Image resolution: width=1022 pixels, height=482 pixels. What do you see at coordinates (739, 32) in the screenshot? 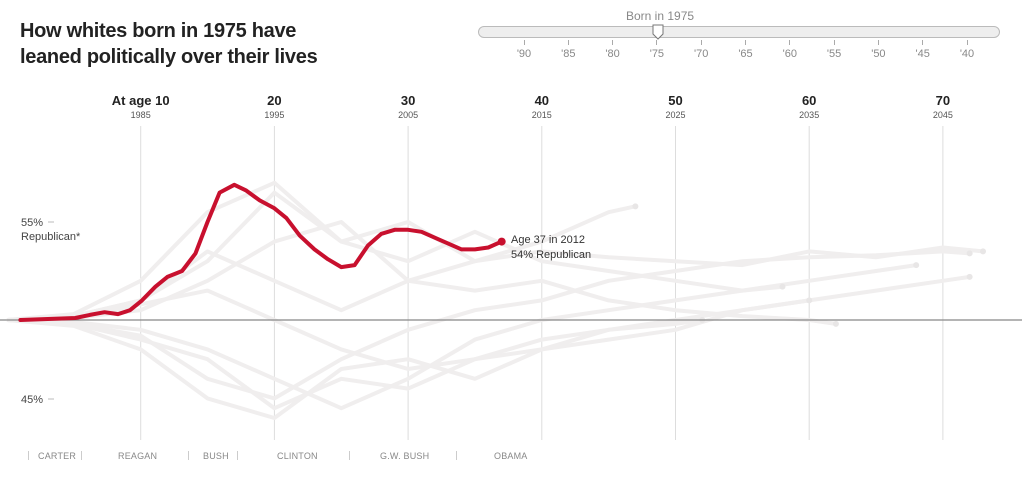
I see `birth-year-slider` at bounding box center [739, 32].